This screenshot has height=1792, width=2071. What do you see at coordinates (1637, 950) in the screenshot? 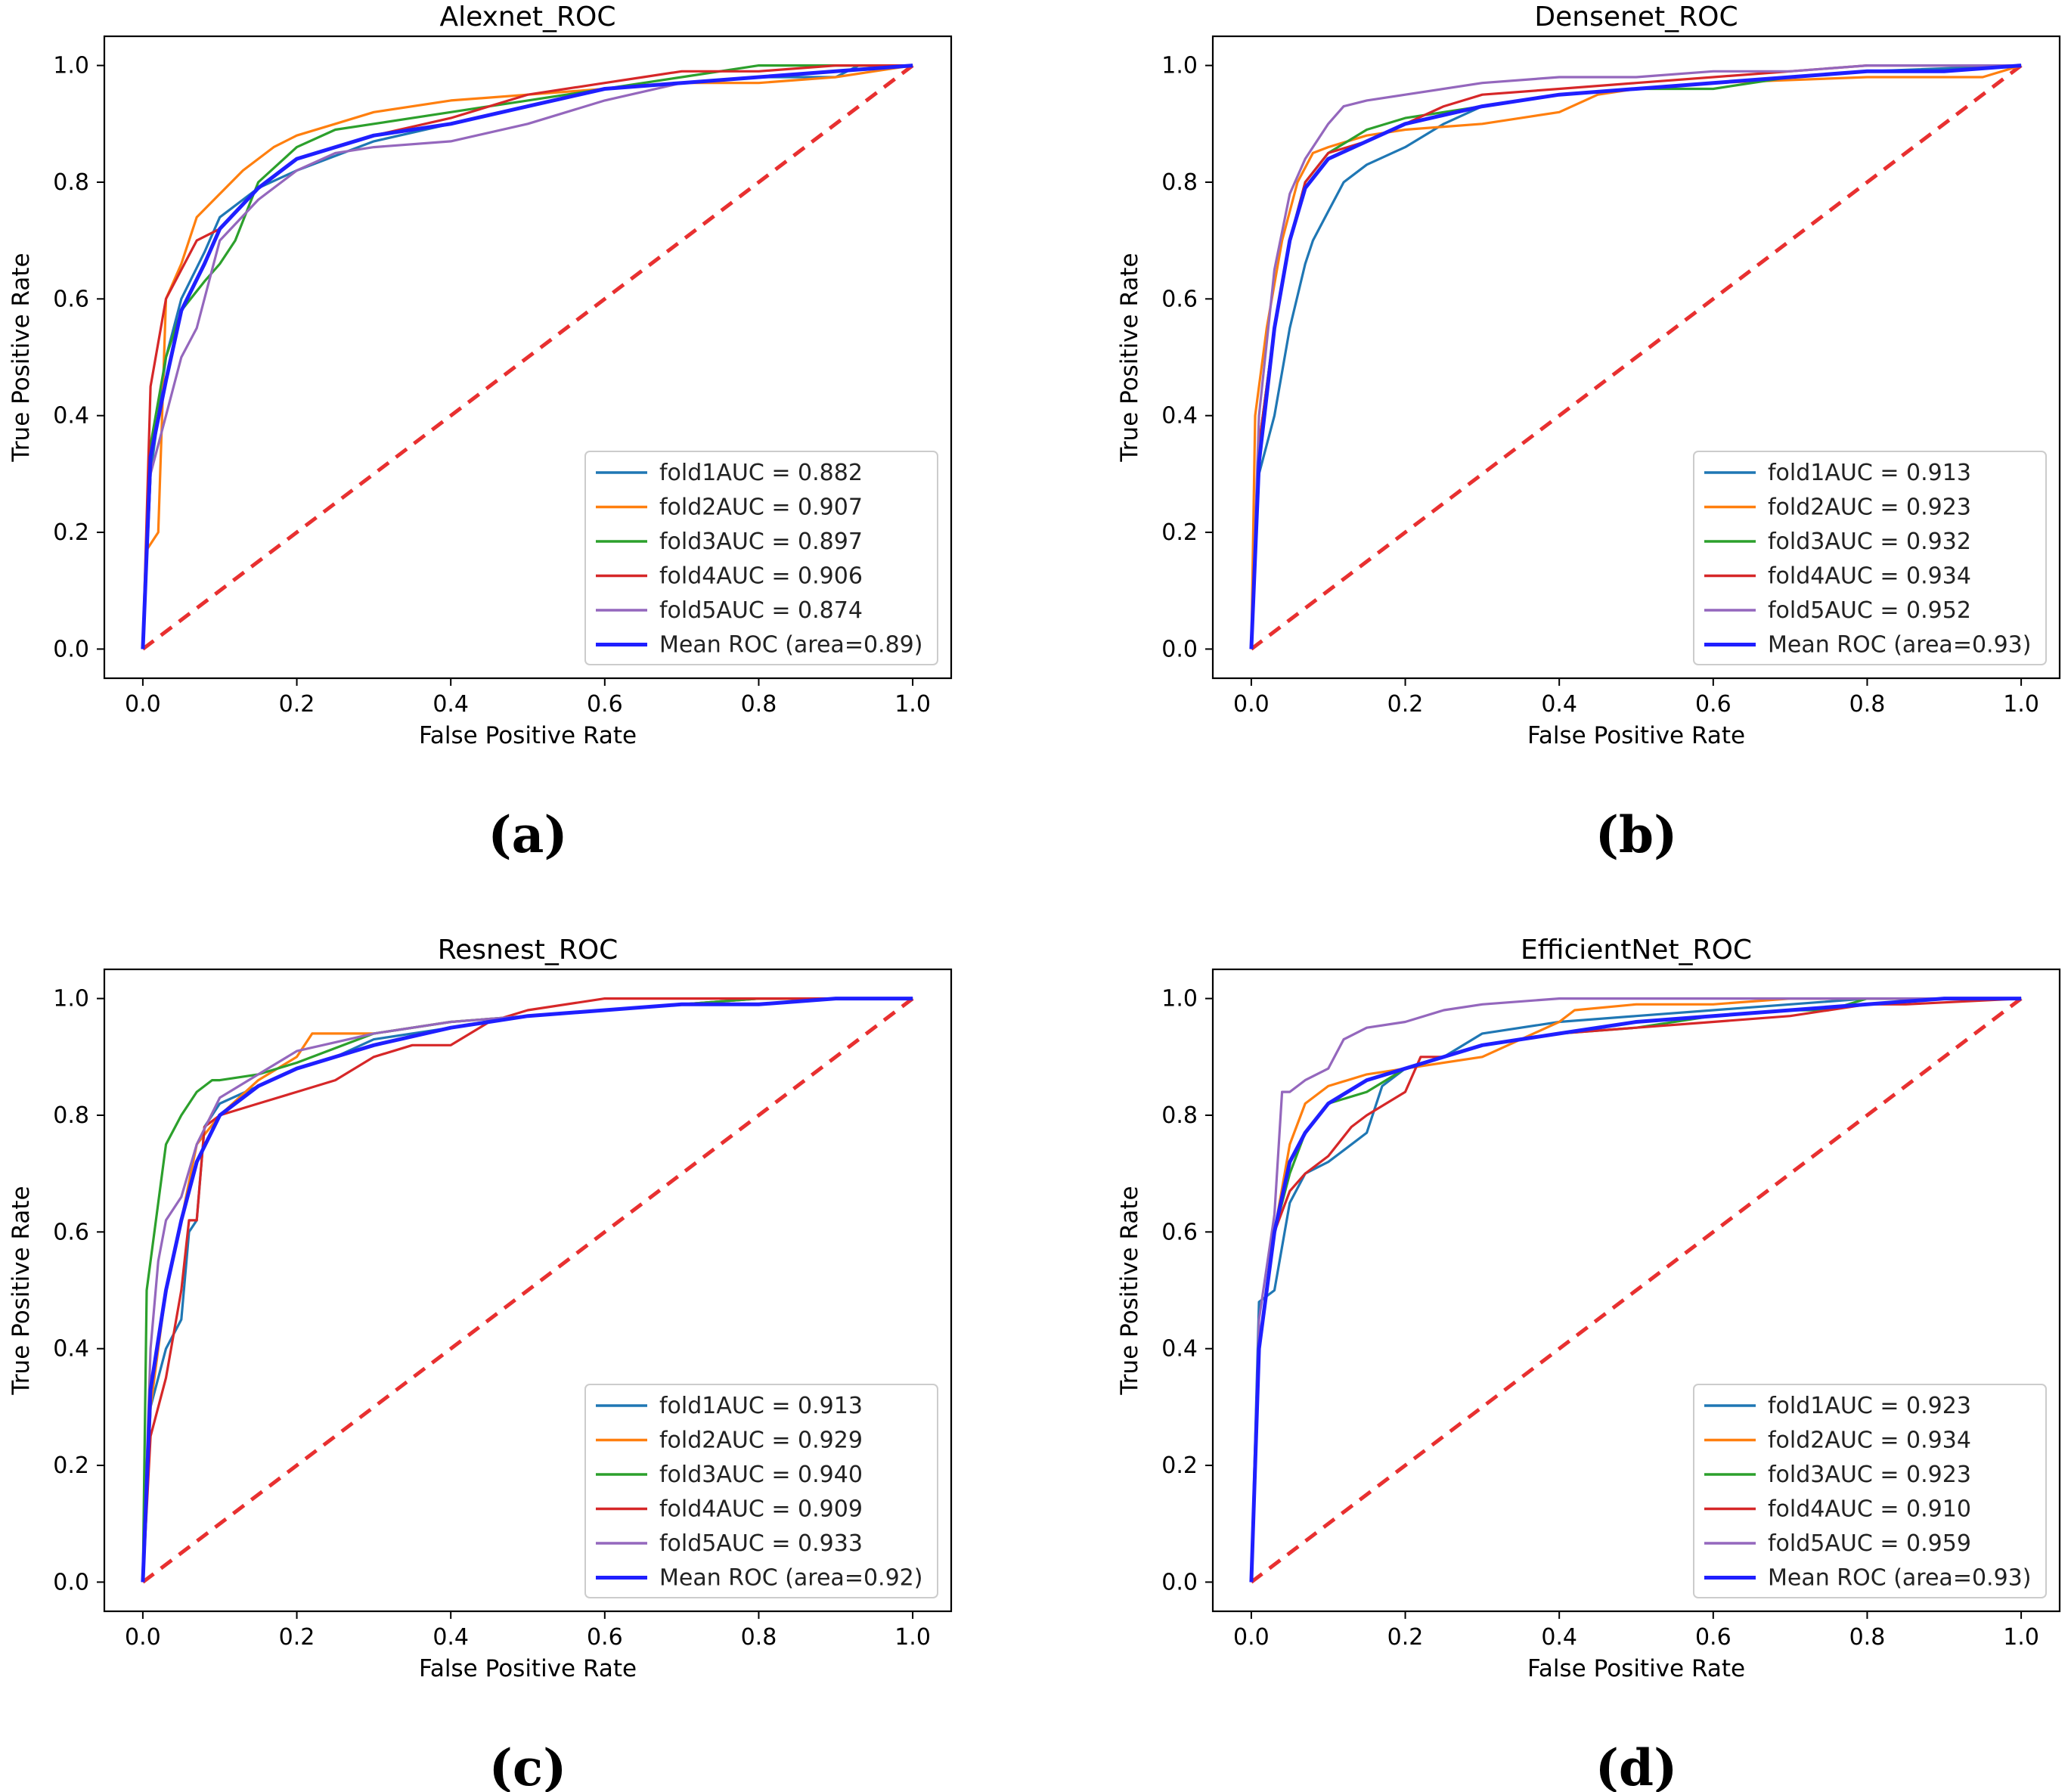
I see `chart-title: EfficientNet_ROC` at bounding box center [1637, 950].